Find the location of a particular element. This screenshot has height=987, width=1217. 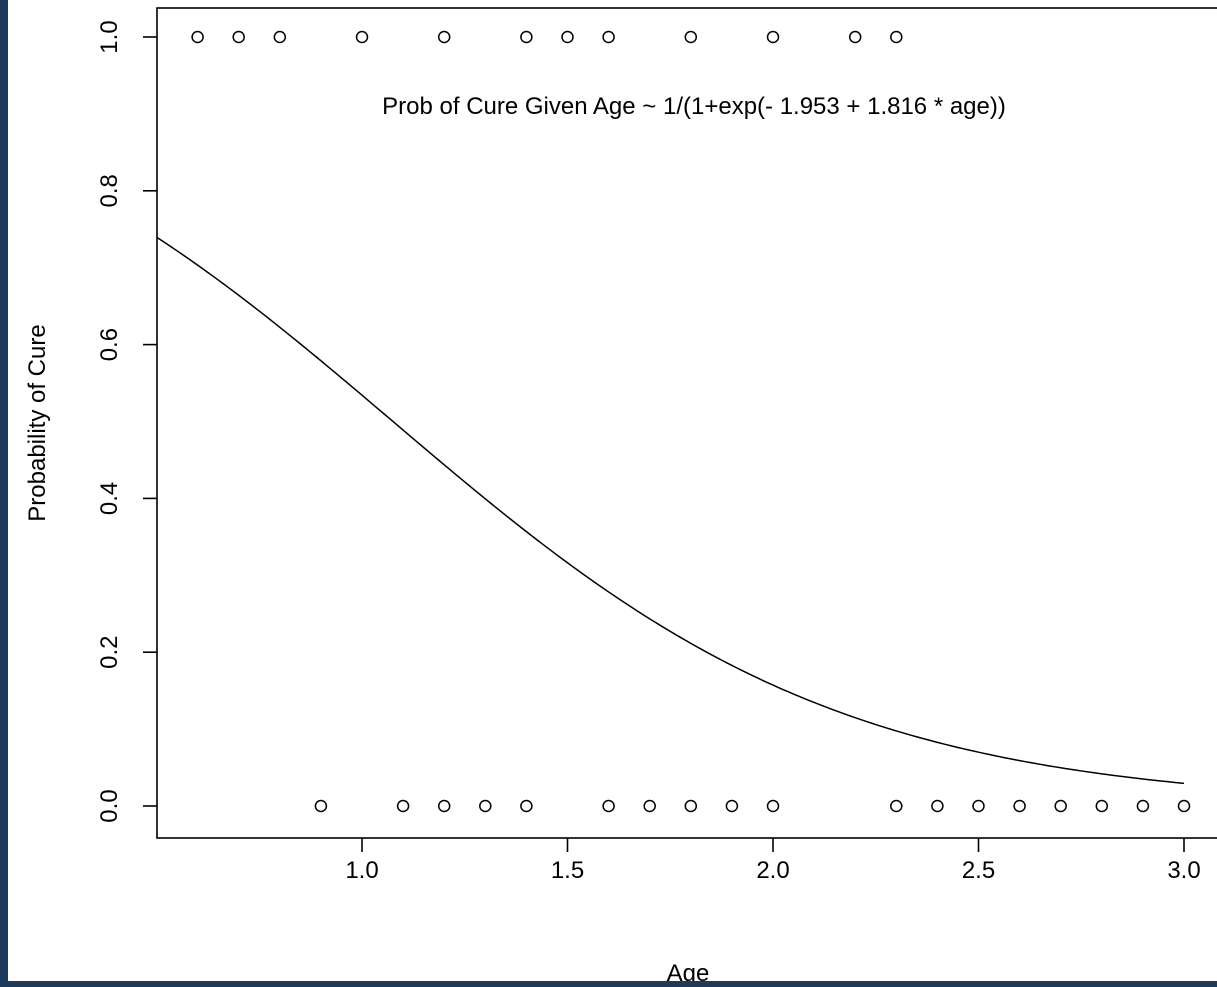

y-tick-label: 0.4 is located at coordinates (109, 498).